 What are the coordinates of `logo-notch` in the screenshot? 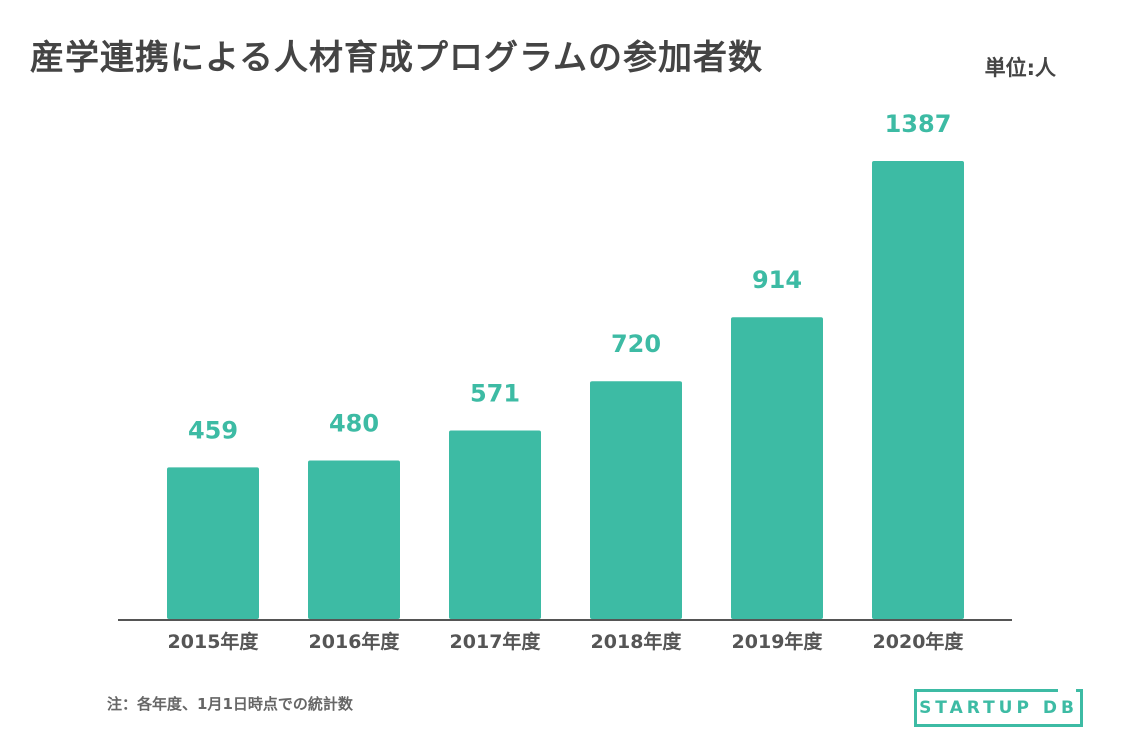 It's located at (1067, 689).